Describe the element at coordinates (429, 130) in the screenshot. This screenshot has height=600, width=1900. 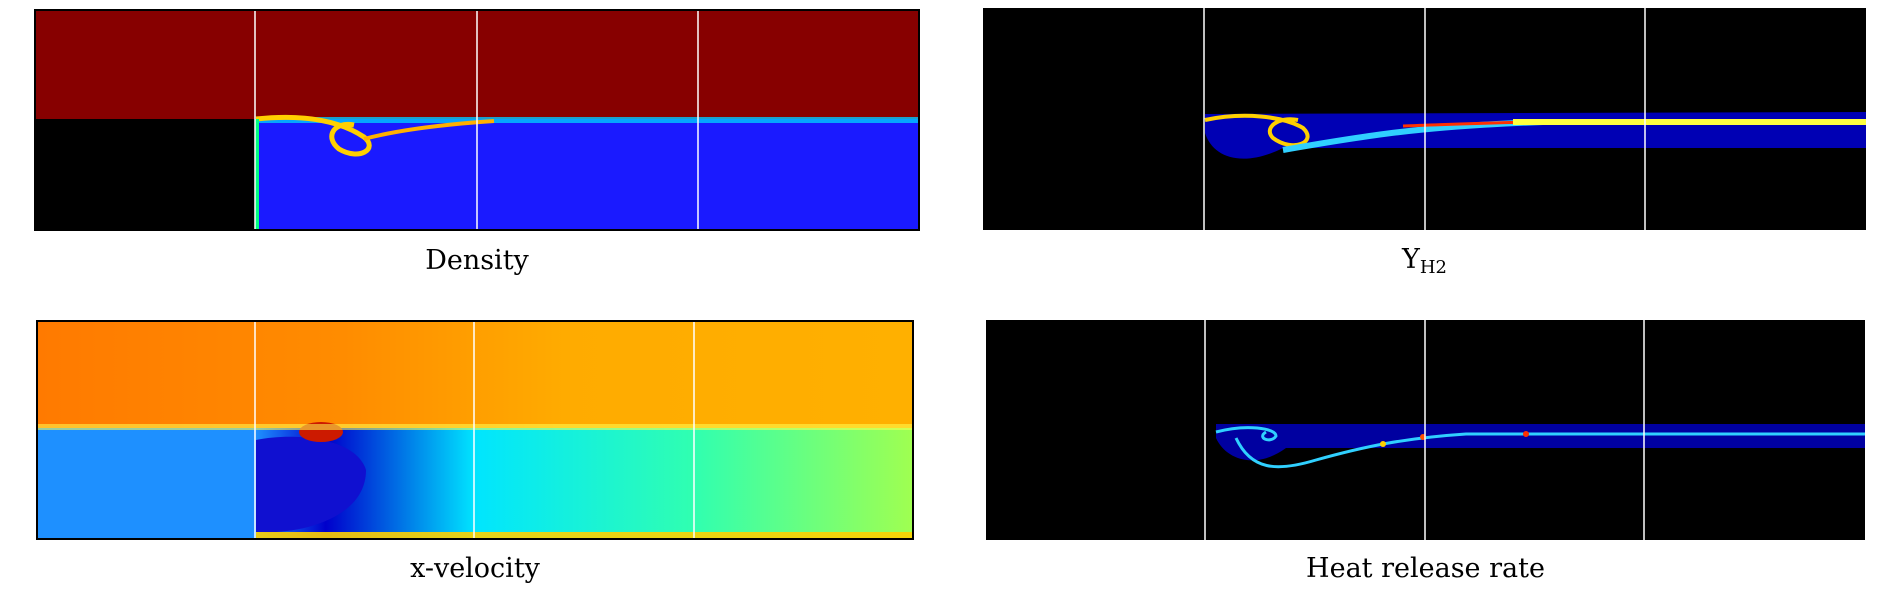
I see `shear-layer` at that location.